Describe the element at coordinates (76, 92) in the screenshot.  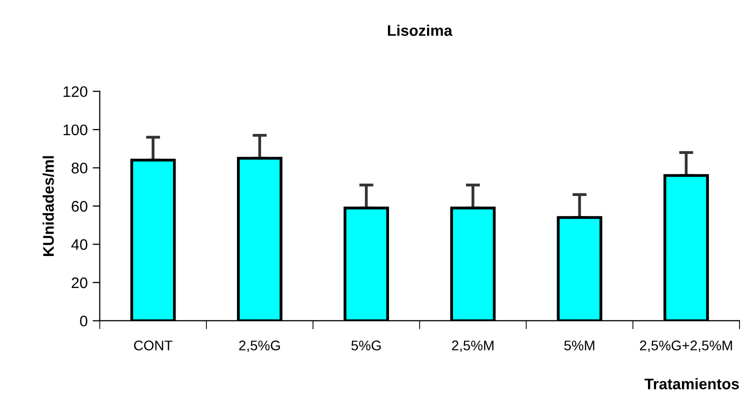
I see `y-tick-label: 120` at that location.